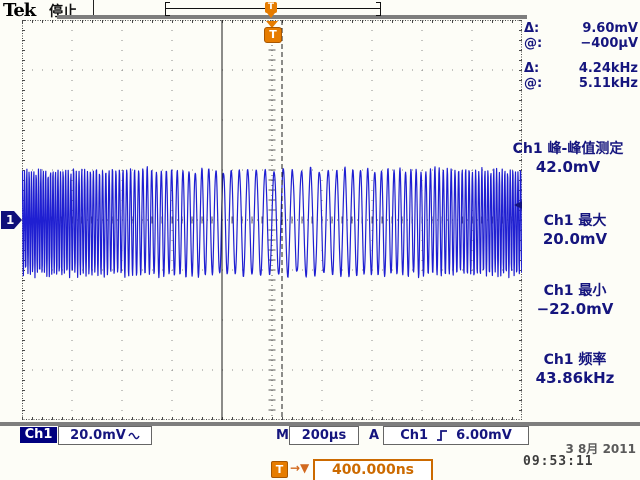  I want to click on time-display: 09:53:11, so click(558, 461).